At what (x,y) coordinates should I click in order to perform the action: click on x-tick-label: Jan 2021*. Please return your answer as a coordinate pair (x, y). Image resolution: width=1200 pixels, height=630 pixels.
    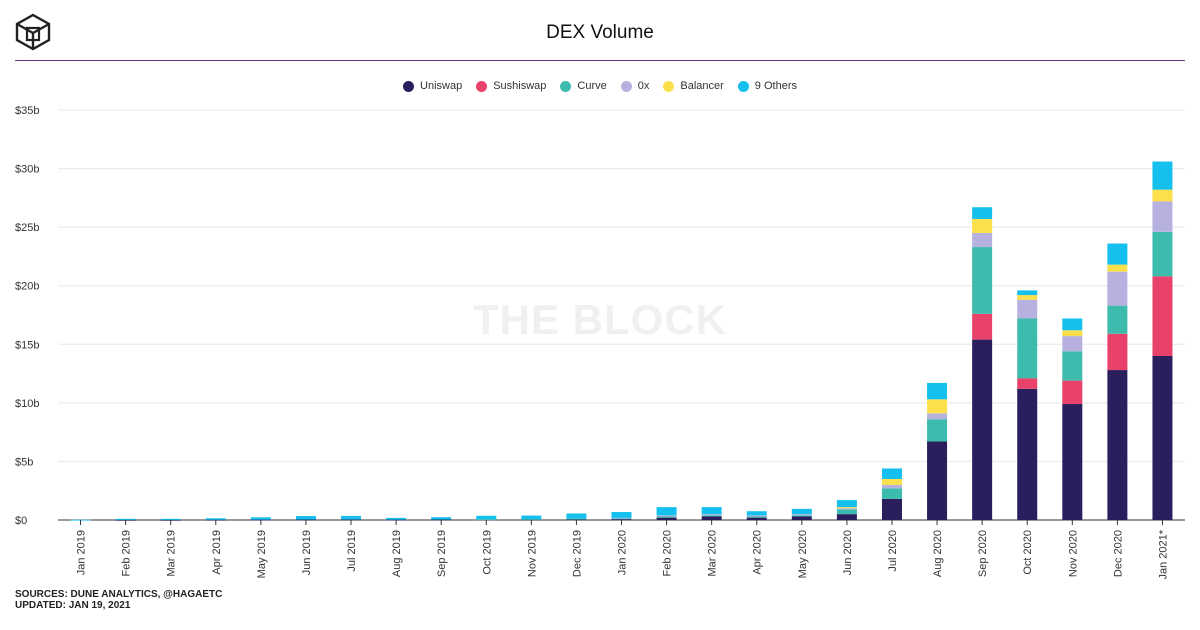
    Looking at the image, I should click on (1163, 554).